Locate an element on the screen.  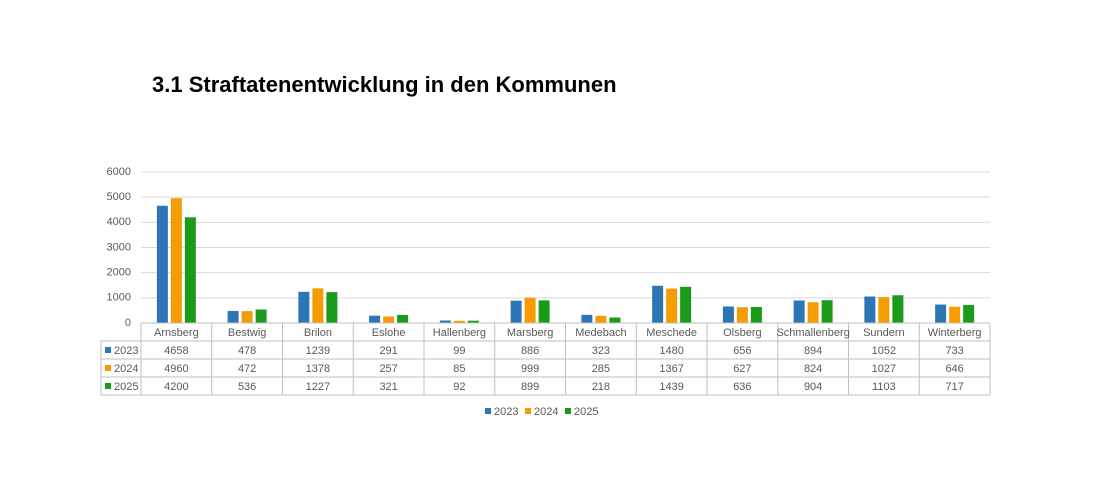
table-value: 536 is located at coordinates (247, 387).